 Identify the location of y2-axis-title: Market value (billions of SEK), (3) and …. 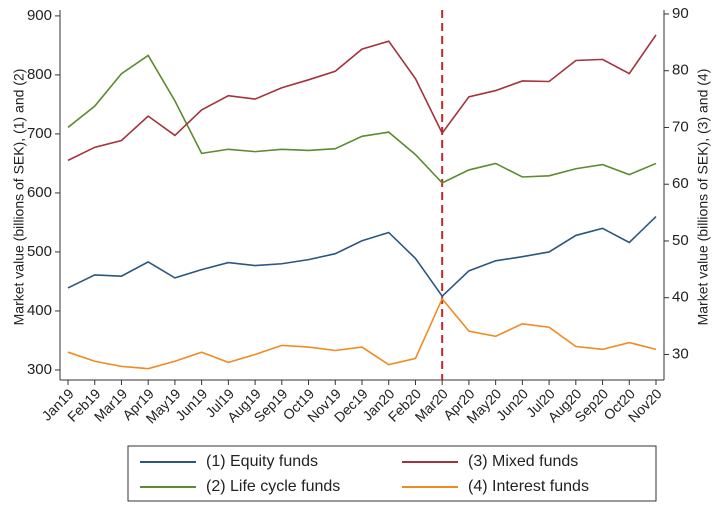
(703, 197).